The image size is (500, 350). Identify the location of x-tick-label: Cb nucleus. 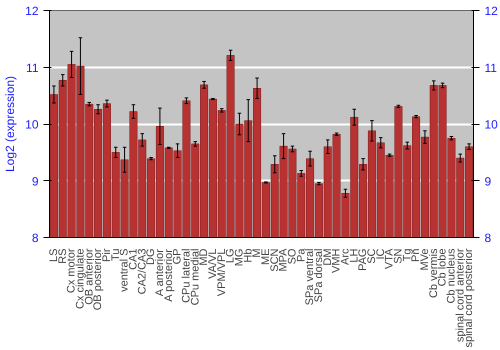
(451, 276).